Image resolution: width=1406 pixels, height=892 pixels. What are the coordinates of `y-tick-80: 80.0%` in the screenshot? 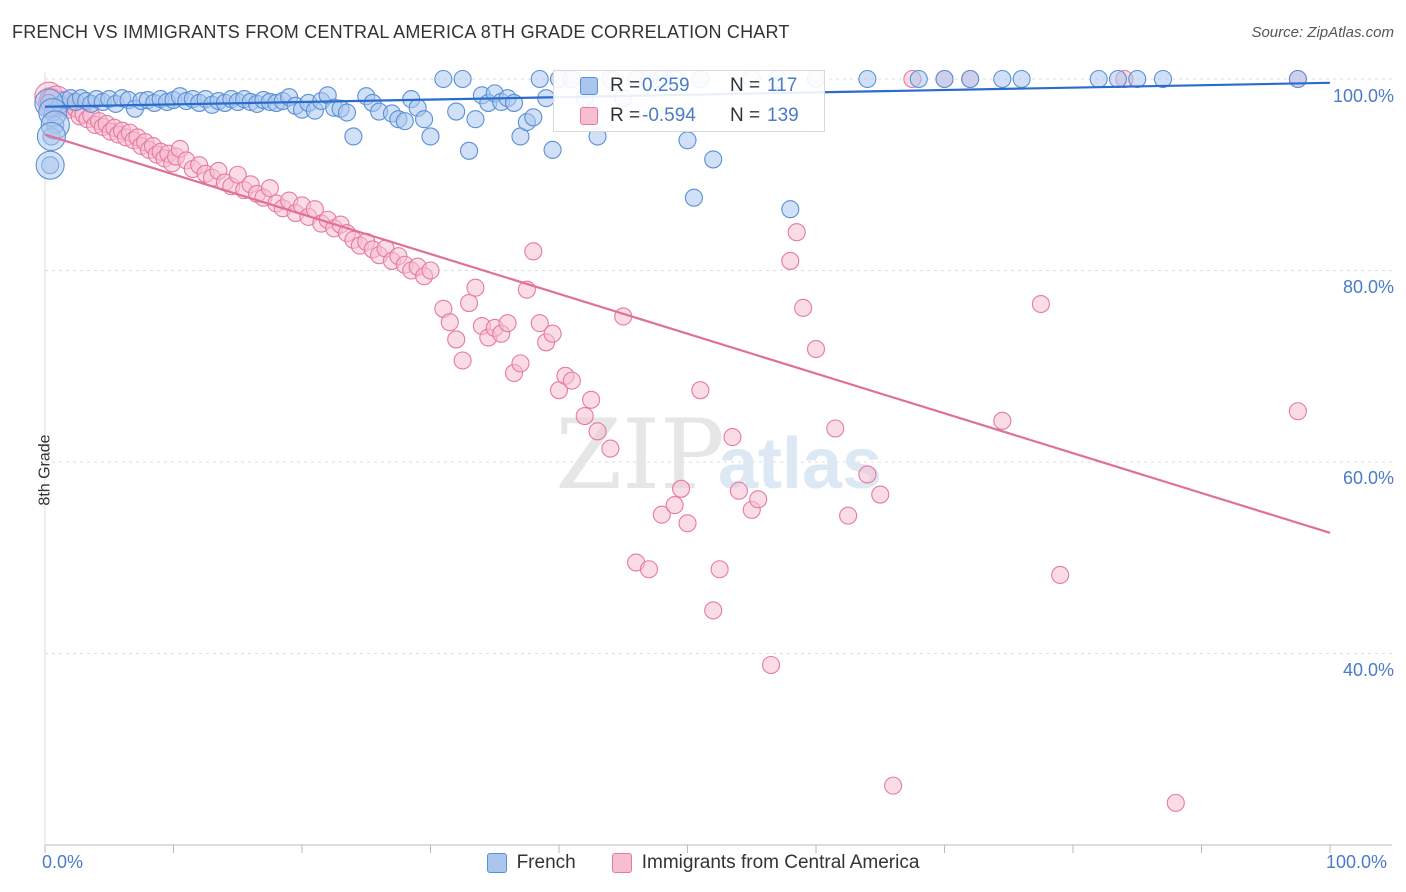 It's located at (1368, 287).